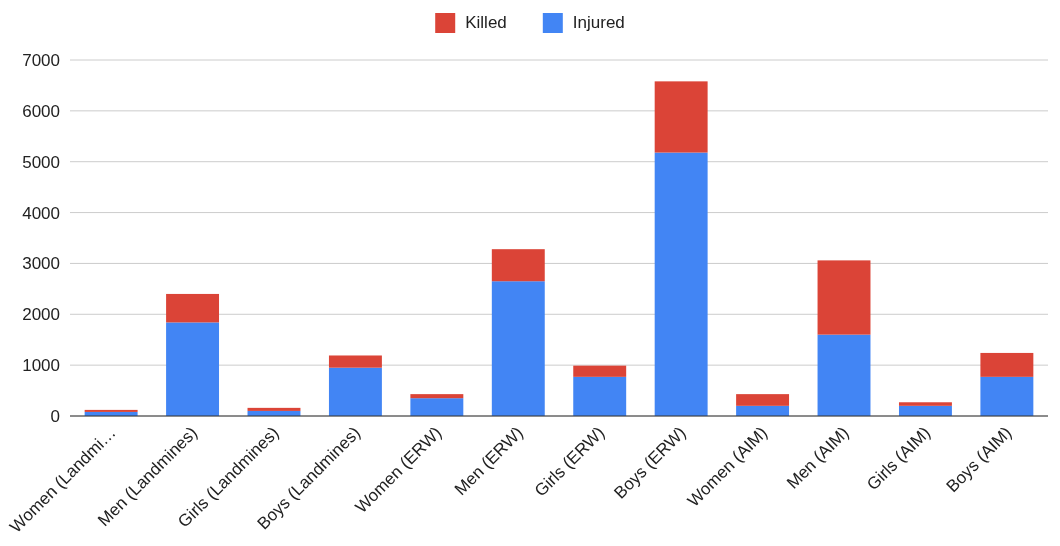  I want to click on y-tick-label: 3000, so click(41, 264).